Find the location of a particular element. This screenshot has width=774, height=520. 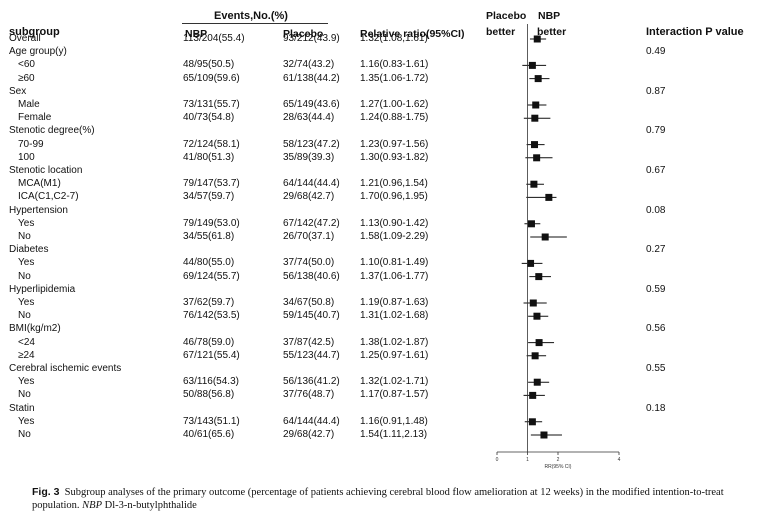

x-axis-label: RR(95% CI) is located at coordinates (558, 467).